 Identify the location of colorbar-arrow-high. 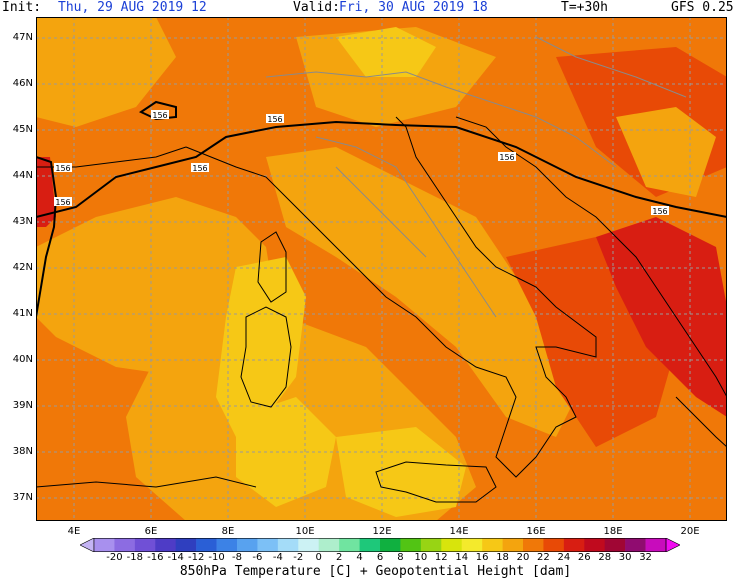
(672, 545).